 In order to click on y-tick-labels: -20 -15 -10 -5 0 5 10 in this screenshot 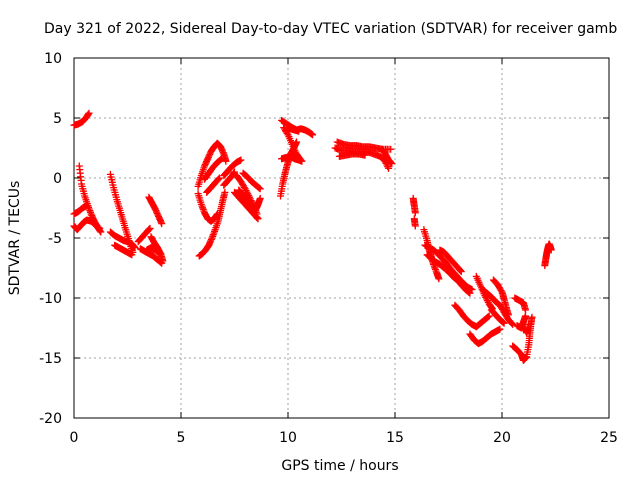, I will do `click(50, 239)`.